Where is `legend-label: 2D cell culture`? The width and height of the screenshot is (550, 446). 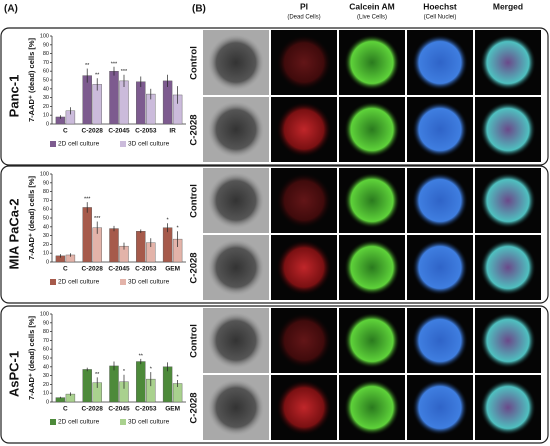
legend-label: 2D cell culture is located at coordinates (79, 282).